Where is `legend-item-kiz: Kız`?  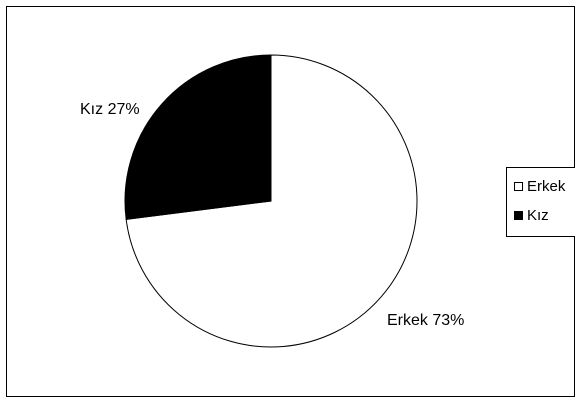 legend-item-kiz: Kız is located at coordinates (531, 215).